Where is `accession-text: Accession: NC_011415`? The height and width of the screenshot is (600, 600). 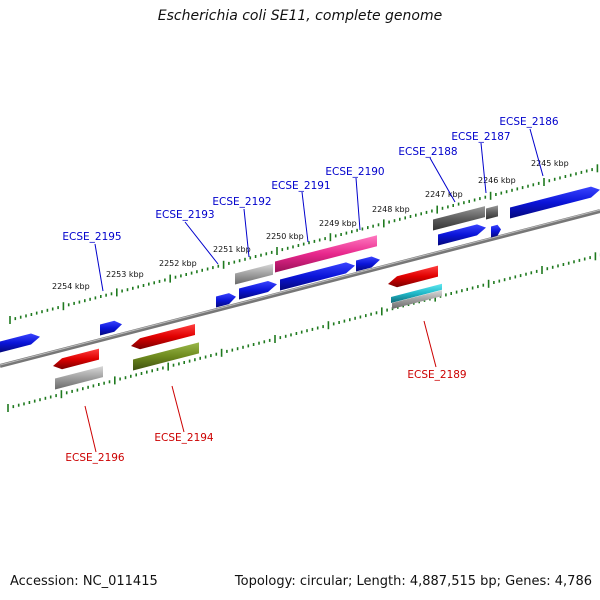
accession-text: Accession: NC_011415 is located at coordinates (84, 581).